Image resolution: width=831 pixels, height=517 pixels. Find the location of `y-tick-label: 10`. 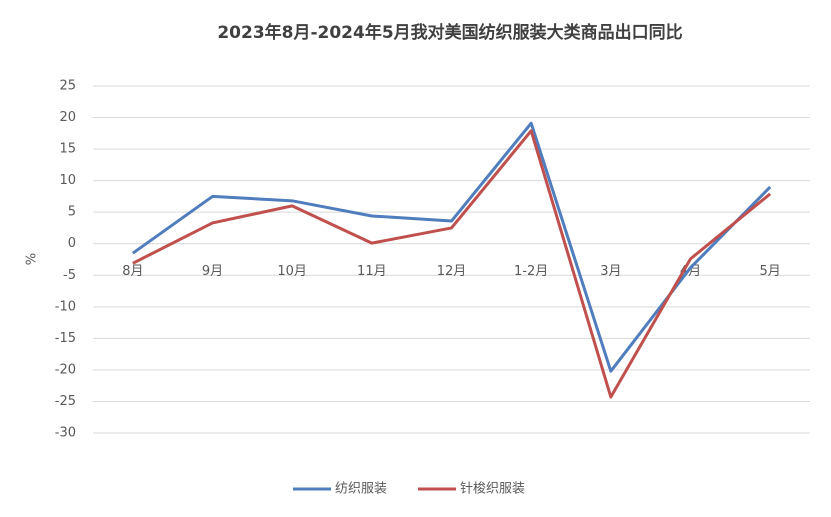

y-tick-label: 10 is located at coordinates (67, 180).